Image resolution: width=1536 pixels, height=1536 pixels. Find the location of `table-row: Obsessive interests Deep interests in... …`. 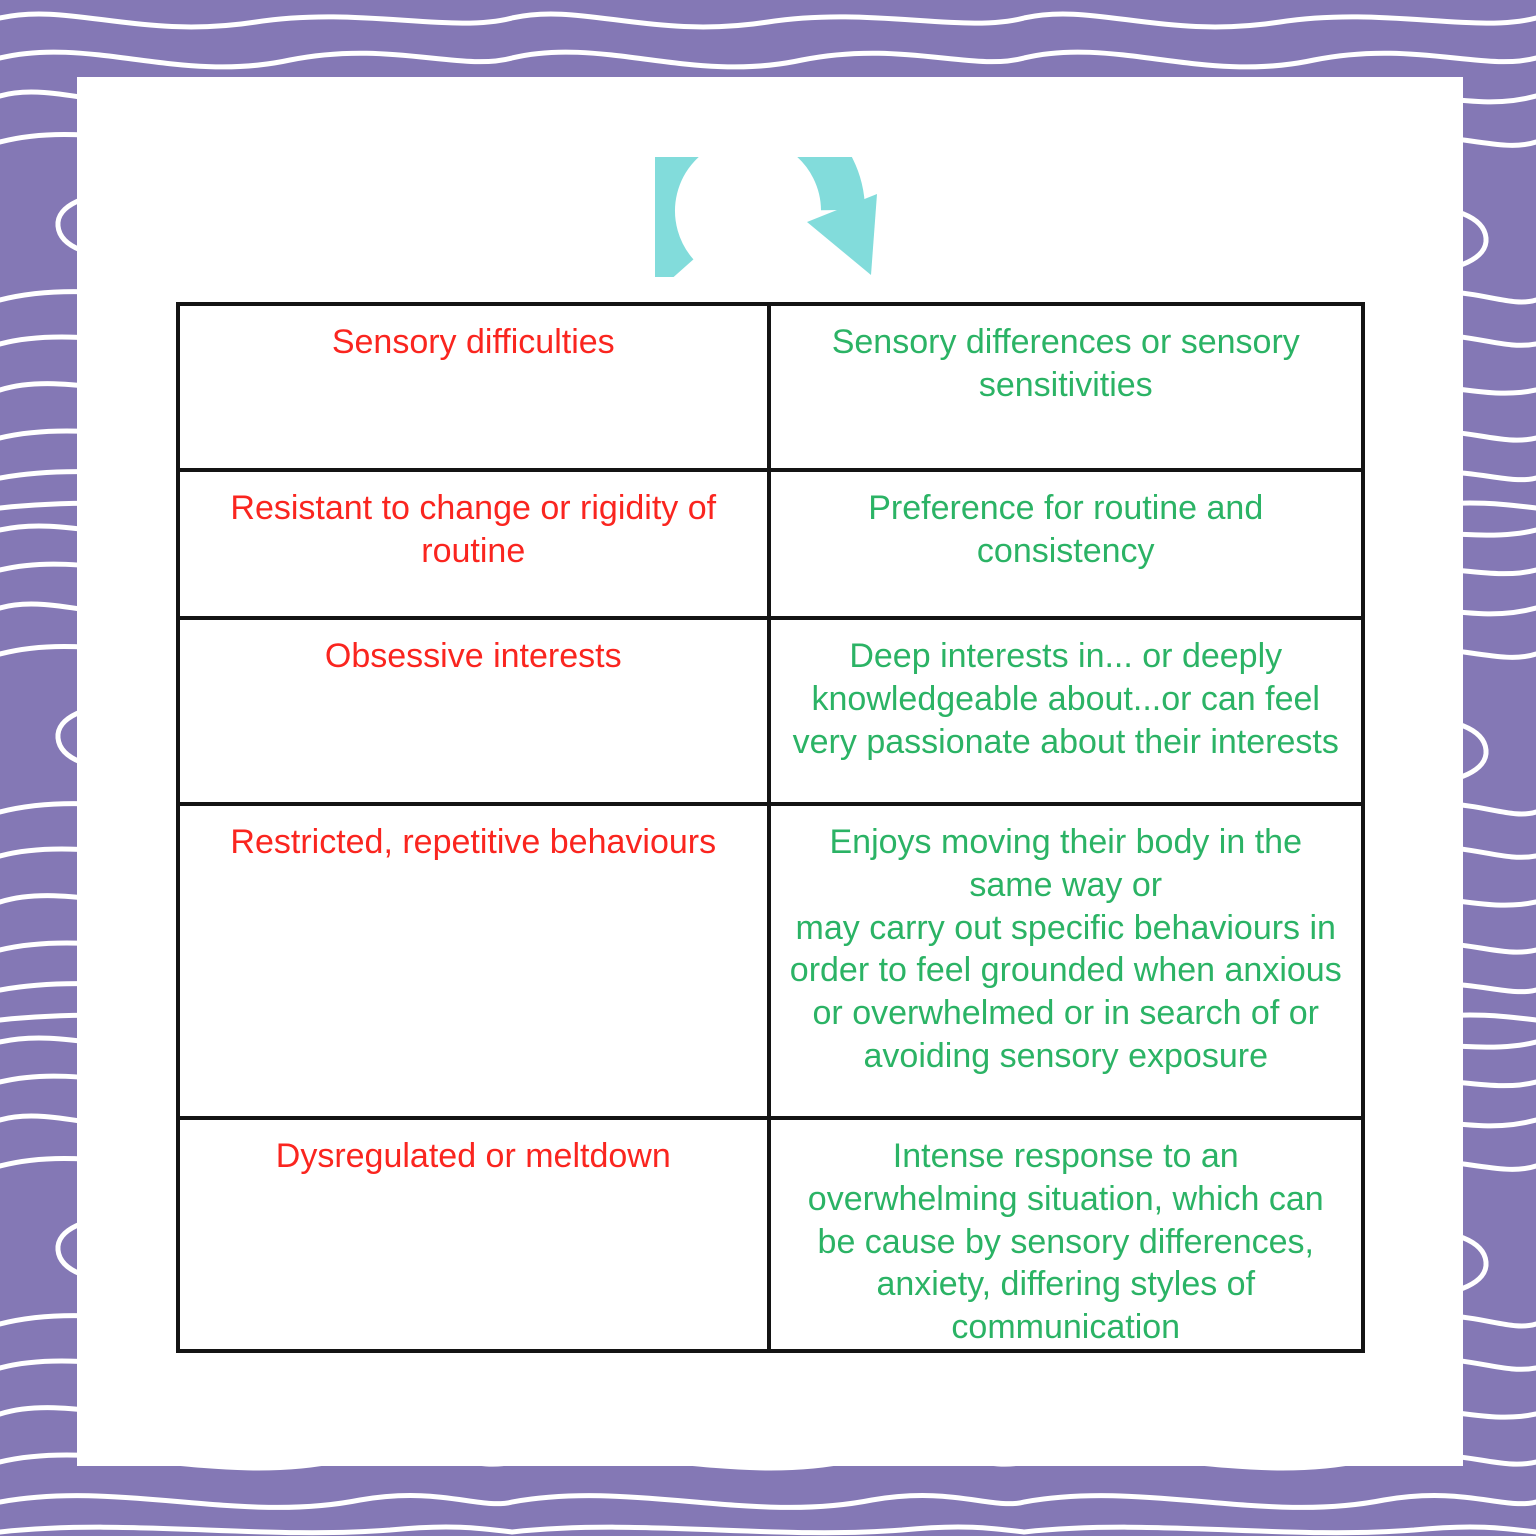

table-row: Obsessive interests Deep interests in... … is located at coordinates (770, 713).